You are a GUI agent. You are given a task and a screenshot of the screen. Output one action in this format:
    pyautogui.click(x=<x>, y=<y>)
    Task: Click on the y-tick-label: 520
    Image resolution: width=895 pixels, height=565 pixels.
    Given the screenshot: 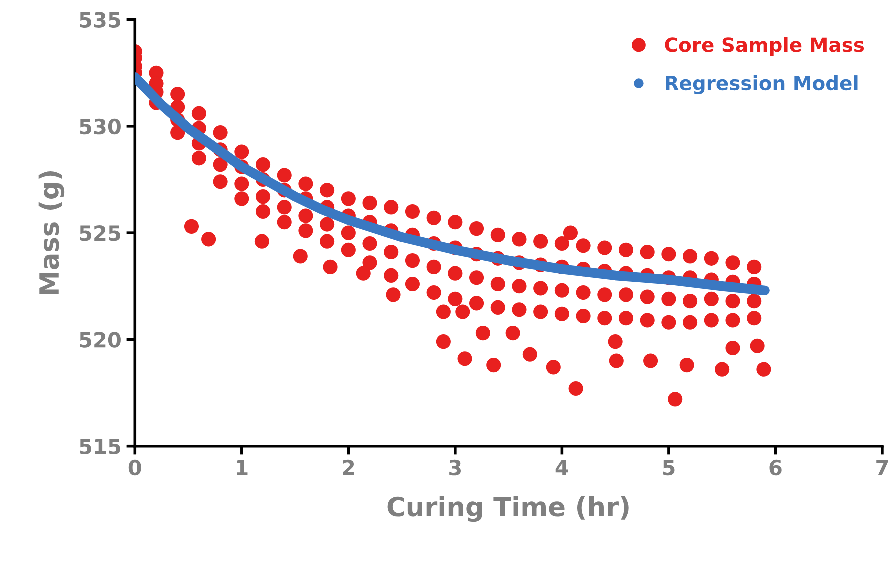 What is the action you would take?
    pyautogui.click(x=100, y=340)
    